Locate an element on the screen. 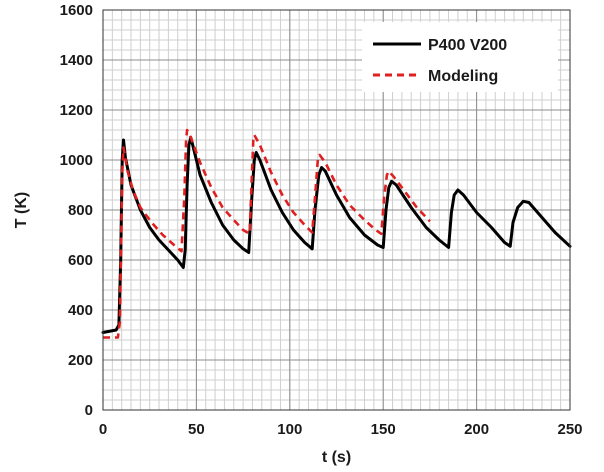  y-tick-label: 1000 is located at coordinates (76, 160).